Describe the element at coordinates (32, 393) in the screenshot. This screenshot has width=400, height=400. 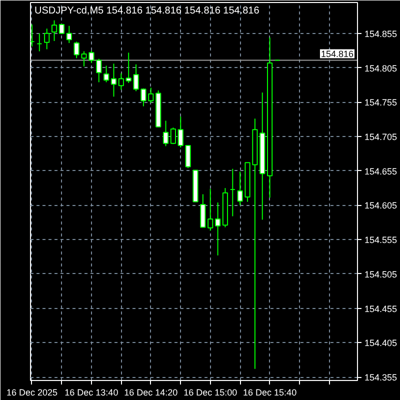
I see `x-tick-label: 16 Dec 2025` at that location.